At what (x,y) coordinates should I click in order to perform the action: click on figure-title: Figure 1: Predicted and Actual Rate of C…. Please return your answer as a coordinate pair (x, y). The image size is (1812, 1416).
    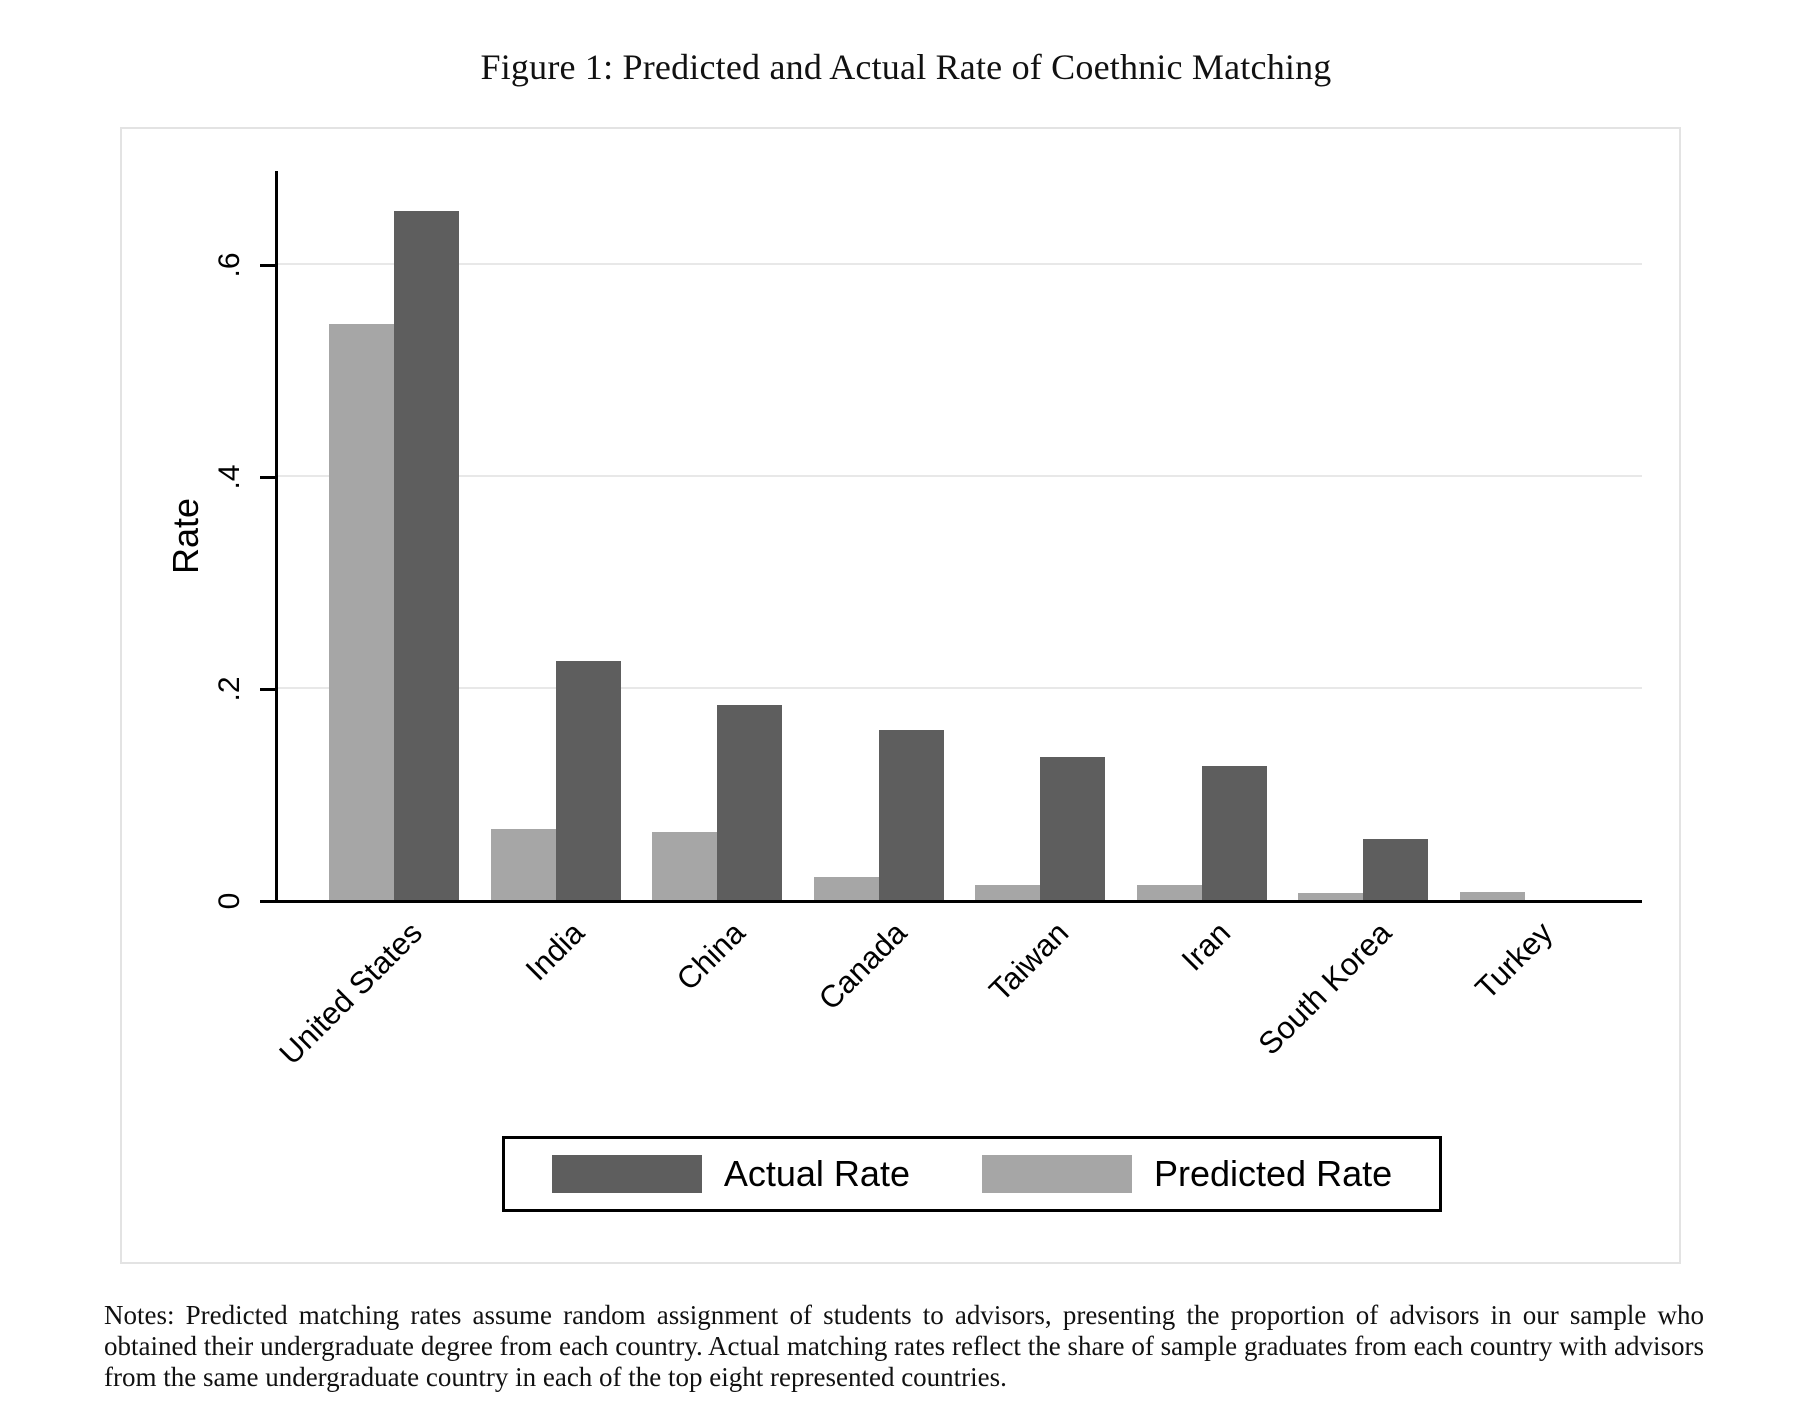
    Looking at the image, I should click on (906, 67).